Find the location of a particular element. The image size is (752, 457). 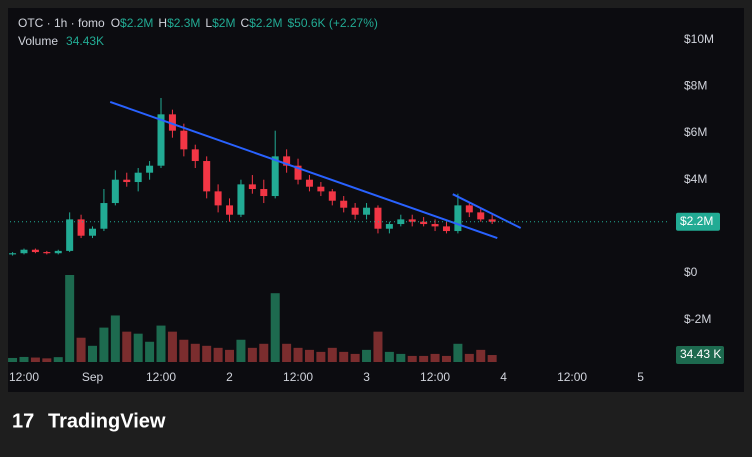

x-tick-label: 4 is located at coordinates (503, 377).